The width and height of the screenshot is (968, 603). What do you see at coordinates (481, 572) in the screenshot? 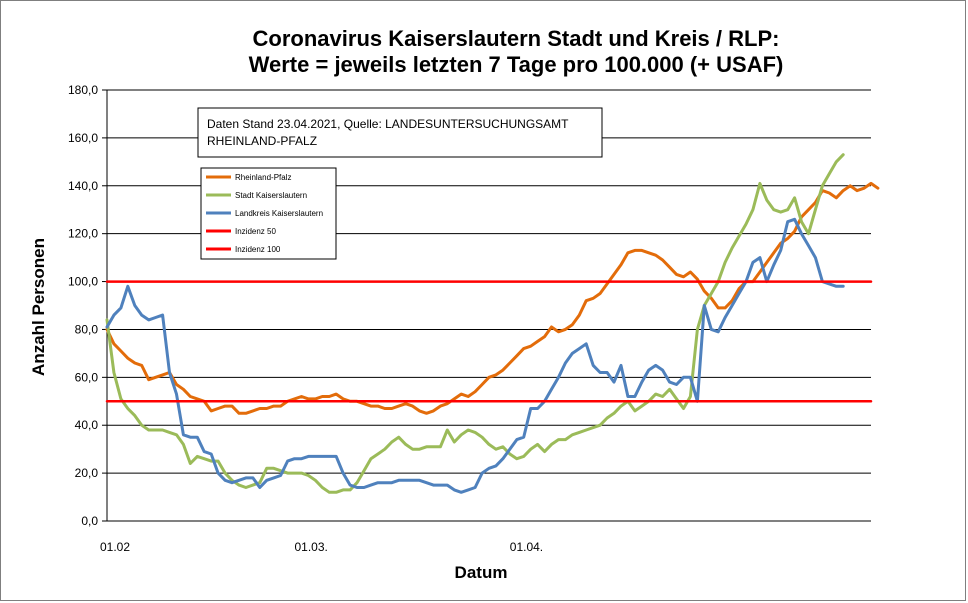
I see `x-axis-label: Datum` at bounding box center [481, 572].